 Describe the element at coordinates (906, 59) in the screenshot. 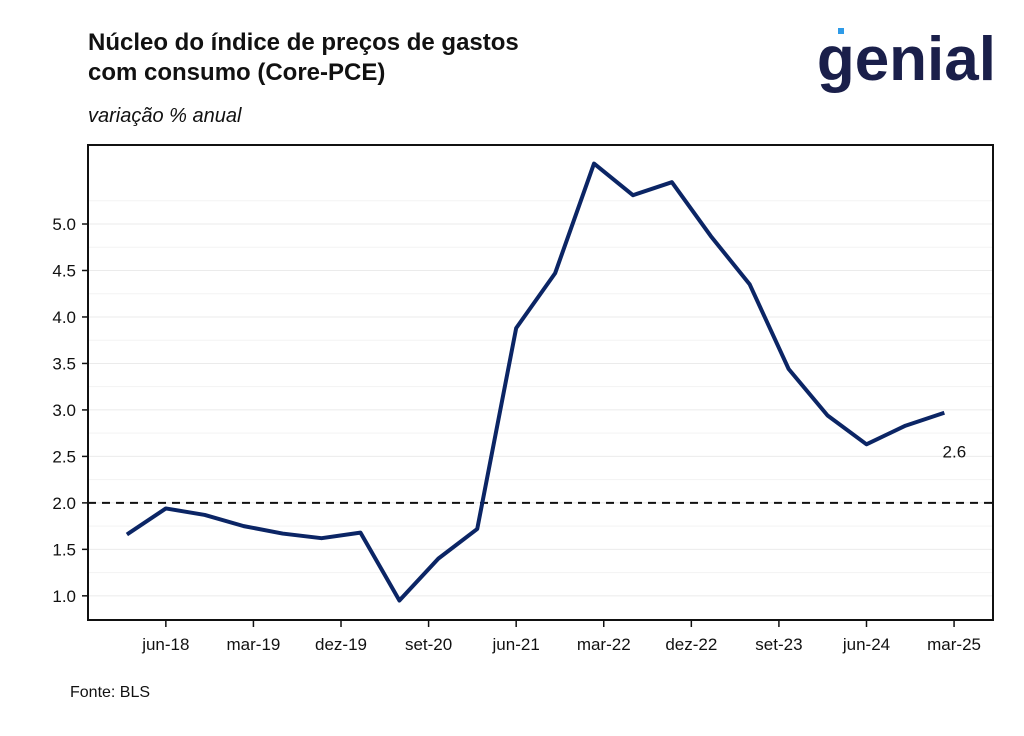

I see `logo: genial` at that location.